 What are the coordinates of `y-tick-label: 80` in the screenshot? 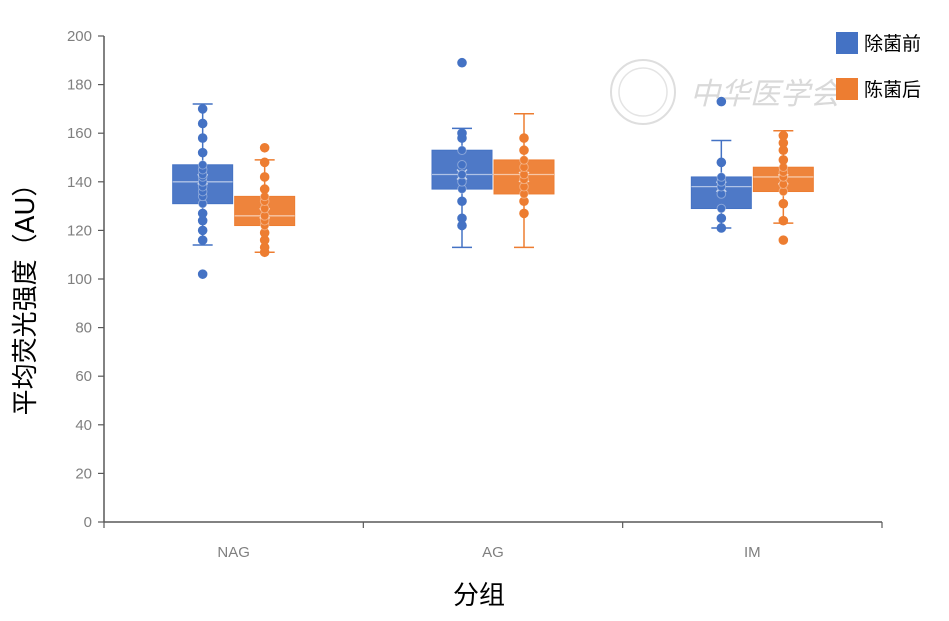 It's located at (83, 328).